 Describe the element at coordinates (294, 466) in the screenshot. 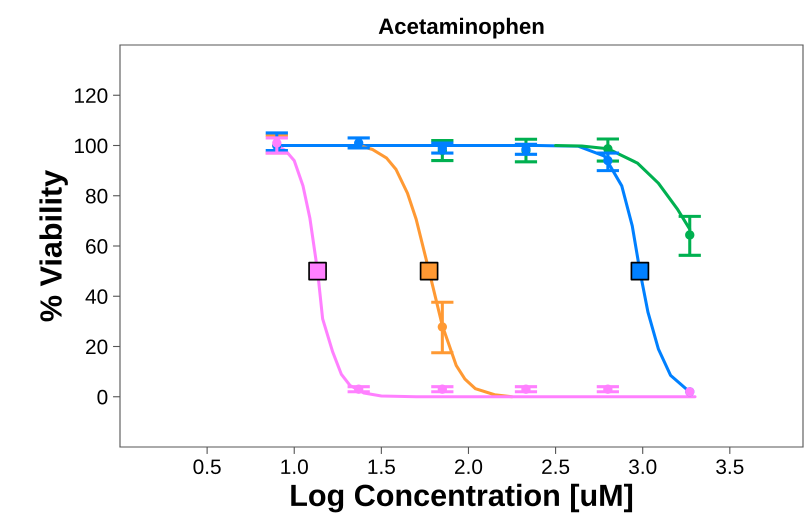

I see `x-tick-label: 1.0` at that location.